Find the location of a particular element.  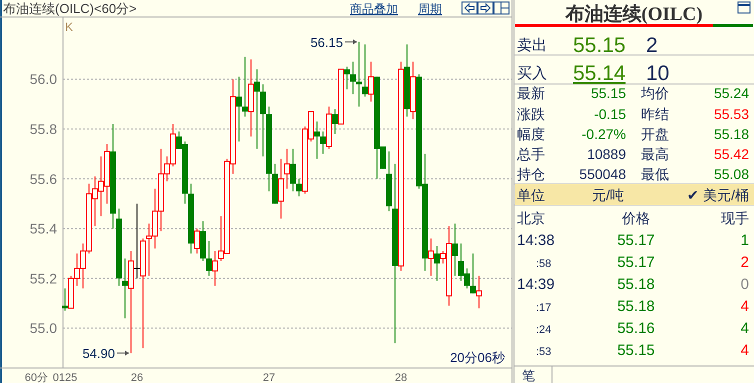

text: 55.16 is located at coordinates (636, 328).